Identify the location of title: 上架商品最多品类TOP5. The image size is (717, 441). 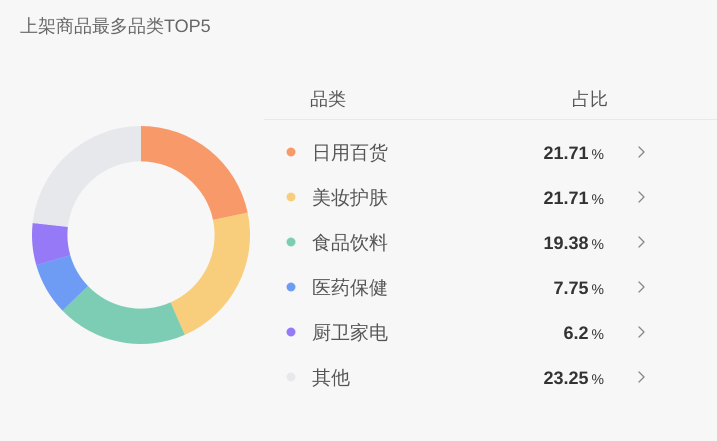
(115, 26).